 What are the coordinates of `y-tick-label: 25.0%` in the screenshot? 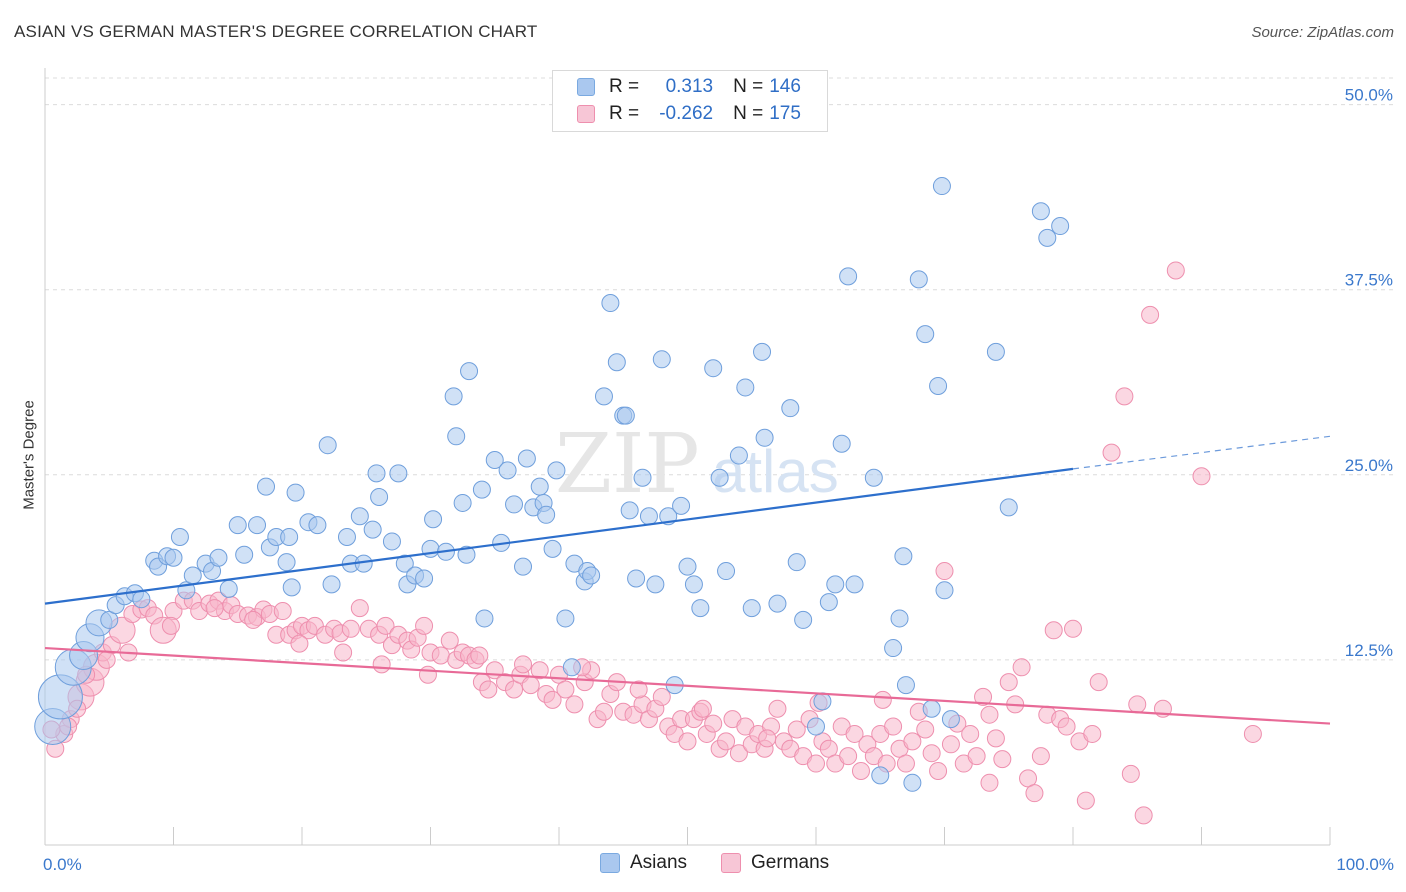 It's located at (1369, 465).